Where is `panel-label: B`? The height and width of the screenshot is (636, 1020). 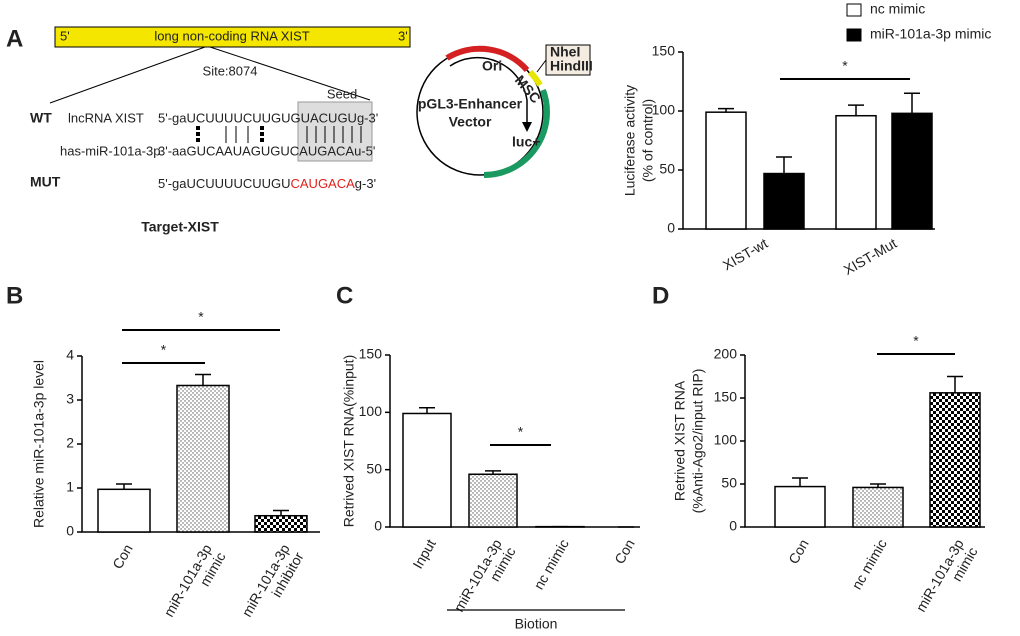 panel-label: B is located at coordinates (14, 295).